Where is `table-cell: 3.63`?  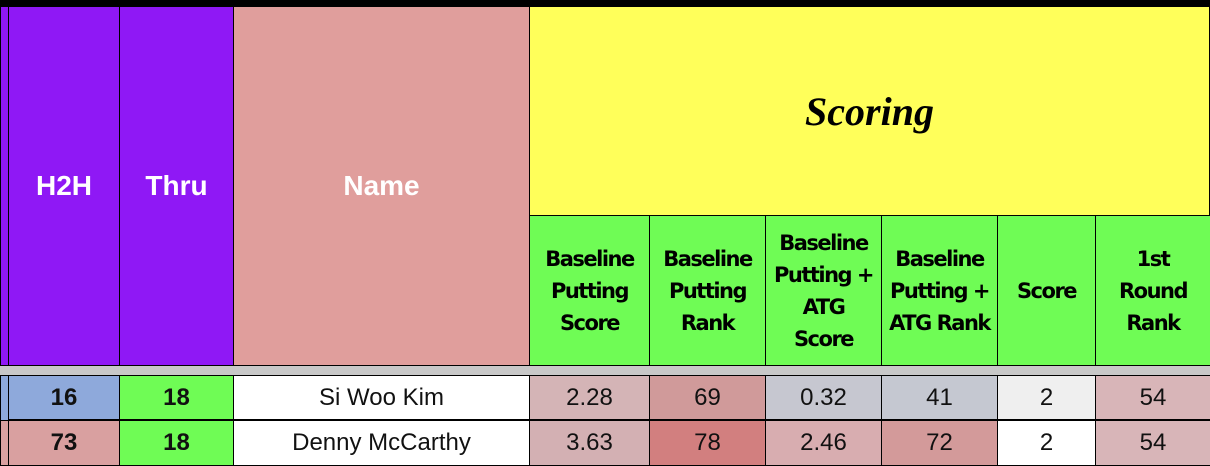
table-cell: 3.63 is located at coordinates (589, 443).